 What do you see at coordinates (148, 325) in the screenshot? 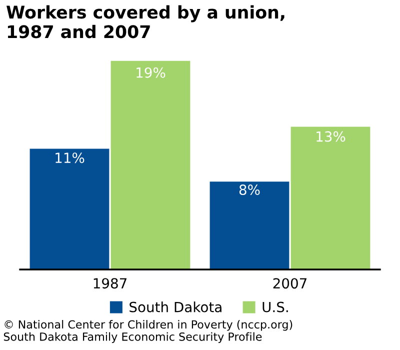
I see `text: © National Center for Children in Poverty (nccp.org)` at bounding box center [148, 325].